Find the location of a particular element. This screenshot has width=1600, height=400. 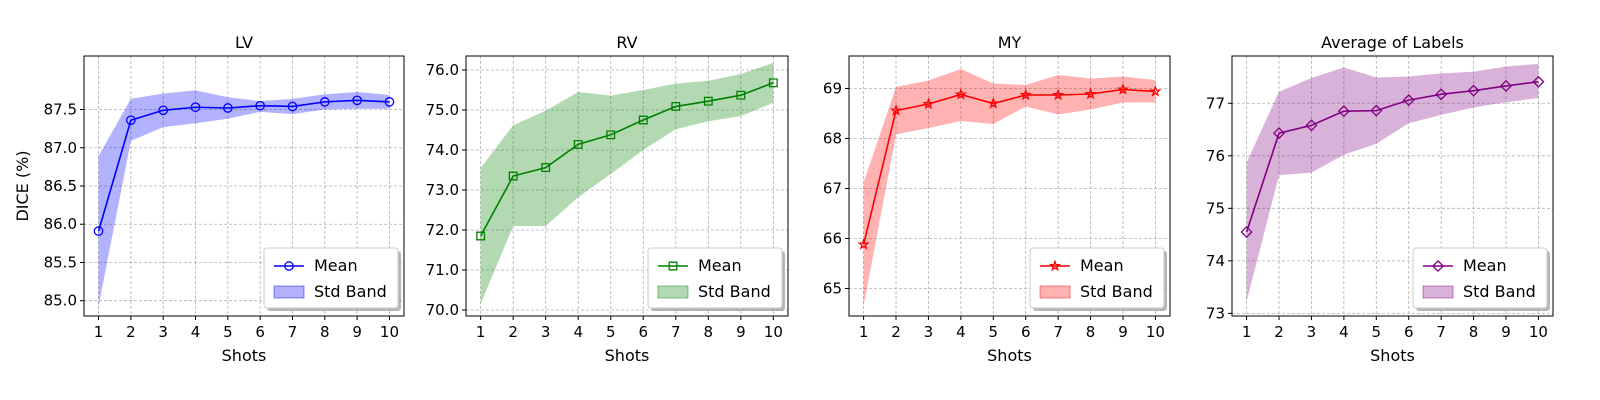

y-tick-label: 75.0 is located at coordinates (442, 110).